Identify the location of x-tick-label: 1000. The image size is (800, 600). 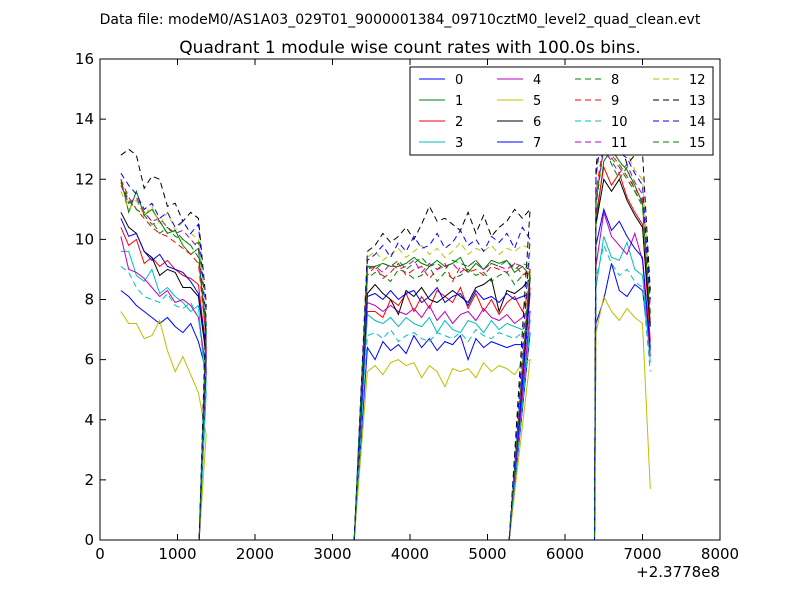
(177, 554).